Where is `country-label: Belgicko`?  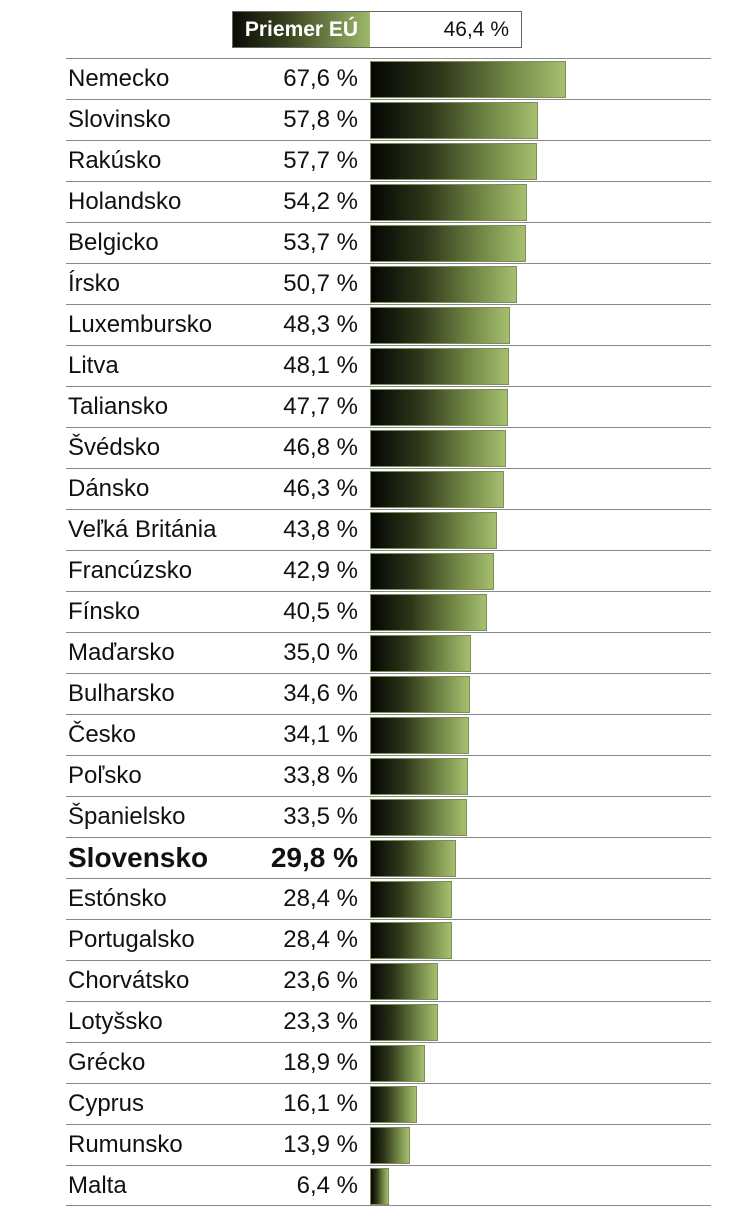
country-label: Belgicko is located at coordinates (113, 242).